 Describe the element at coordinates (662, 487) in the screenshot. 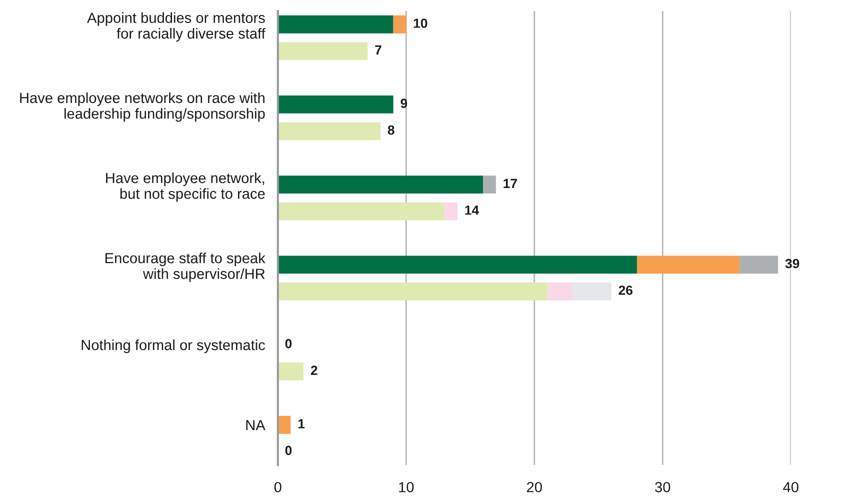

I see `x-tick-label: 30` at that location.